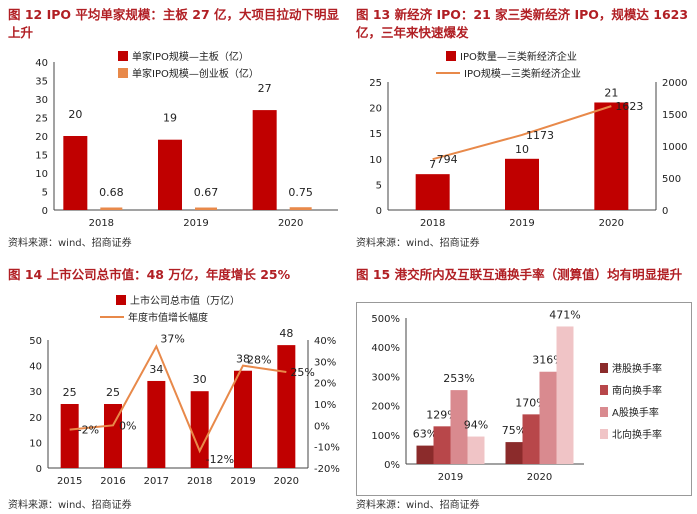  Describe the element at coordinates (519, 274) in the screenshot. I see `chart-title: 图 15 港交所内及互联互通换手率（测算值）均有明显提升` at that location.